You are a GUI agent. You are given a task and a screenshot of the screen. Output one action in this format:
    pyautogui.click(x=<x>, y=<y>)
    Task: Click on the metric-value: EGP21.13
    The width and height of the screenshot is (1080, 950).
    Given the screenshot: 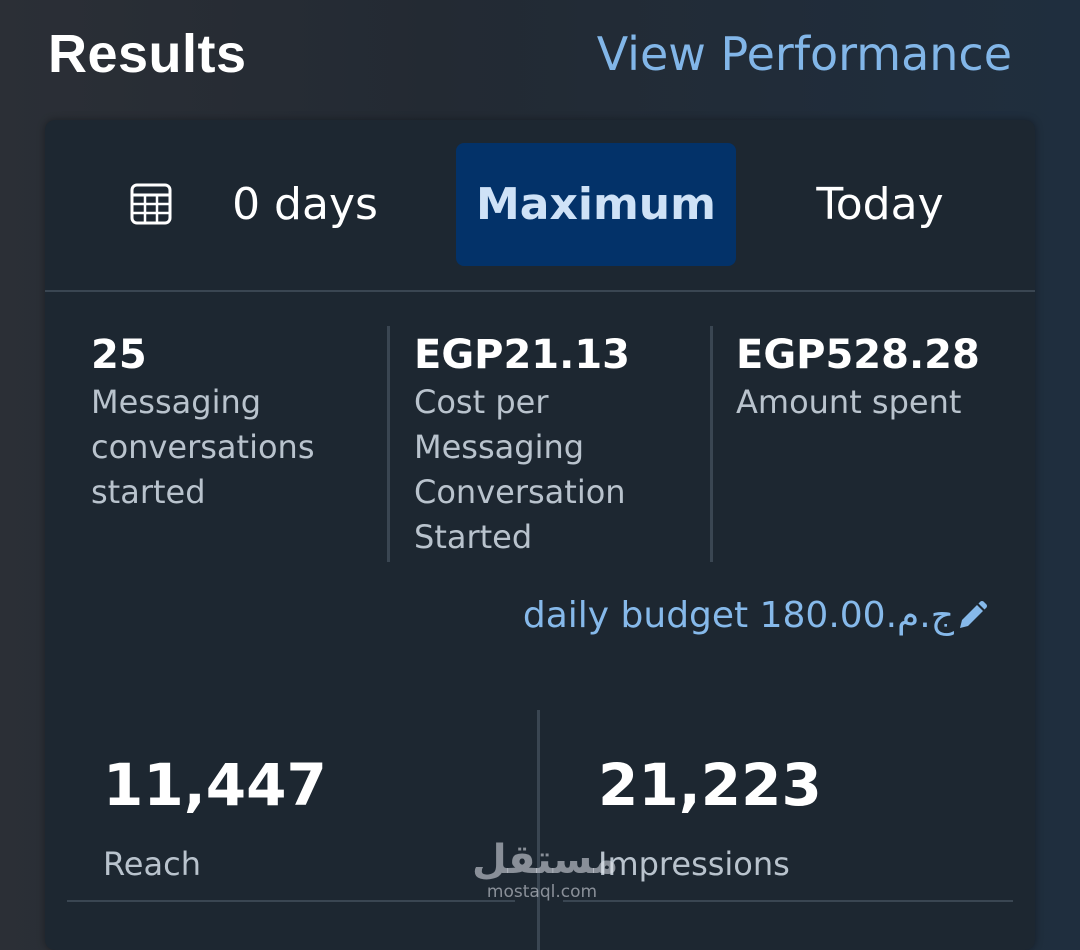 What is the action you would take?
    pyautogui.click(x=522, y=355)
    